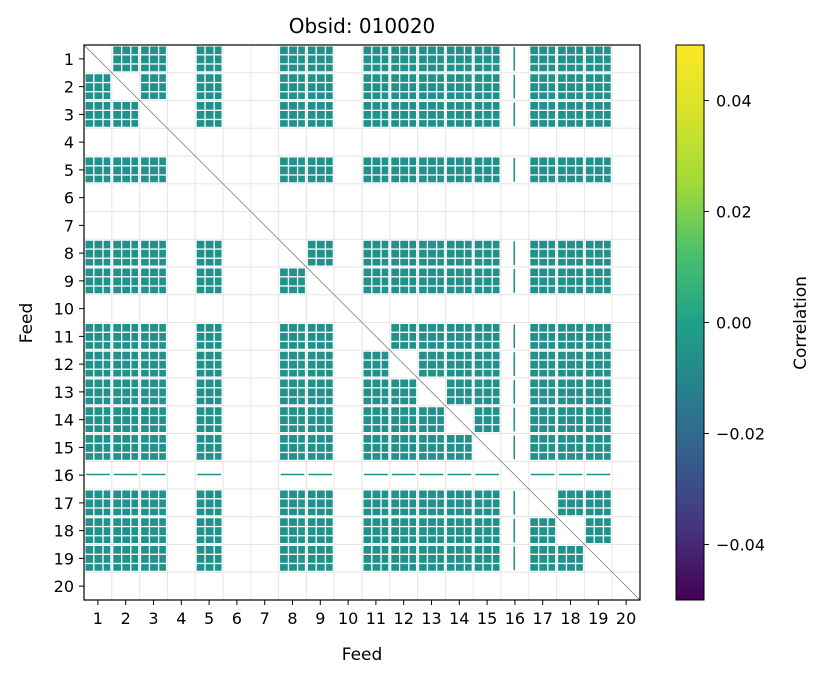 Image resolution: width=825 pixels, height=678 pixels. I want to click on colorbar-tick-label: 0.02, so click(734, 212).